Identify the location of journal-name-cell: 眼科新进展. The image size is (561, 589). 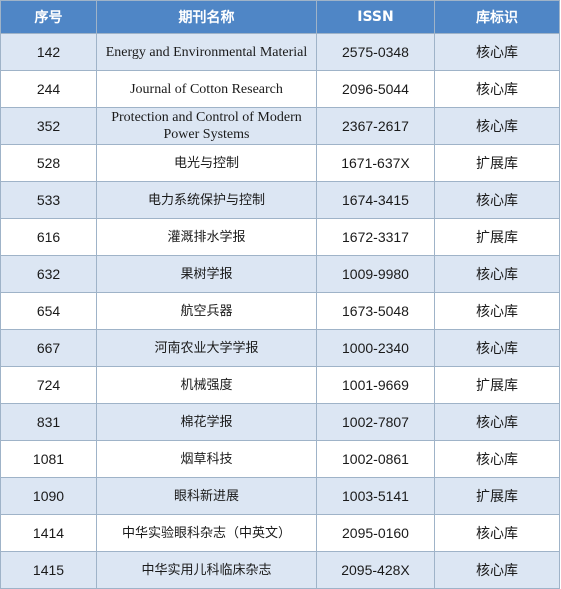
(206, 496).